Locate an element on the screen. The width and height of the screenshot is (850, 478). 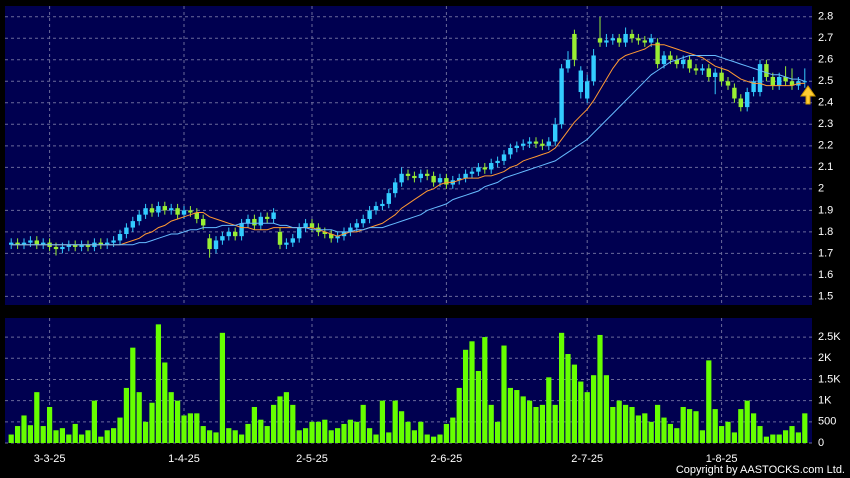
copyright: Copyright by AASTOCKS.com Ltd. is located at coordinates (760, 470).